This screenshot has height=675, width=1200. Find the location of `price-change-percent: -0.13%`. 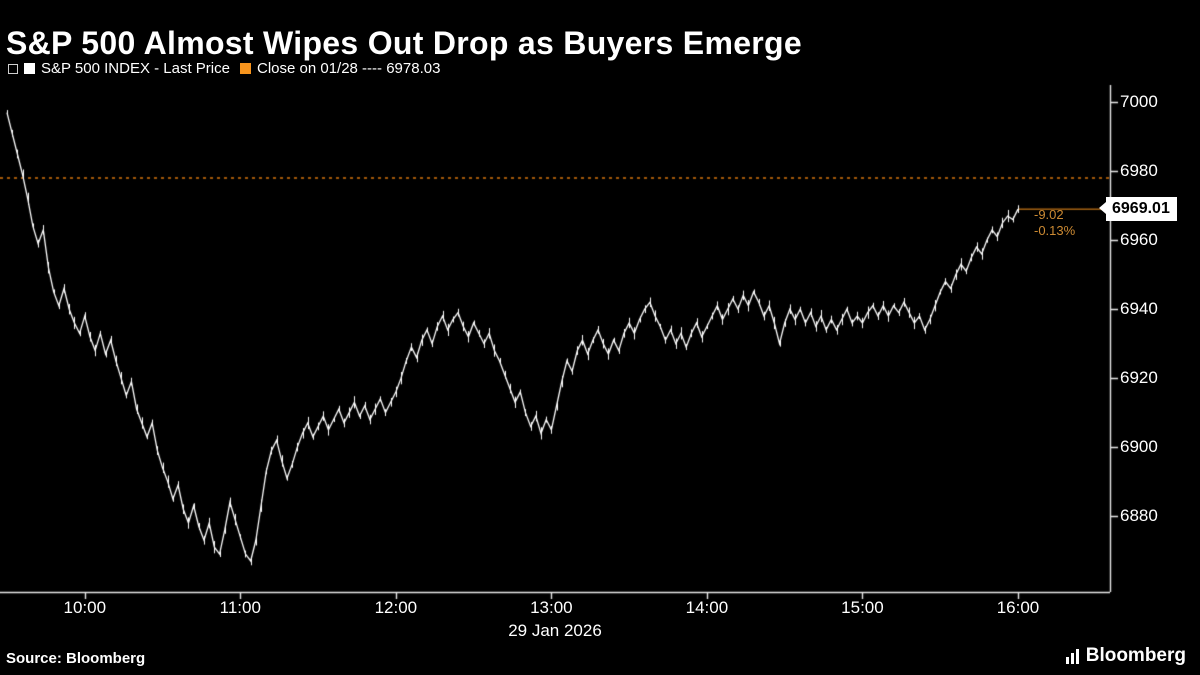

price-change-percent: -0.13% is located at coordinates (1055, 231).